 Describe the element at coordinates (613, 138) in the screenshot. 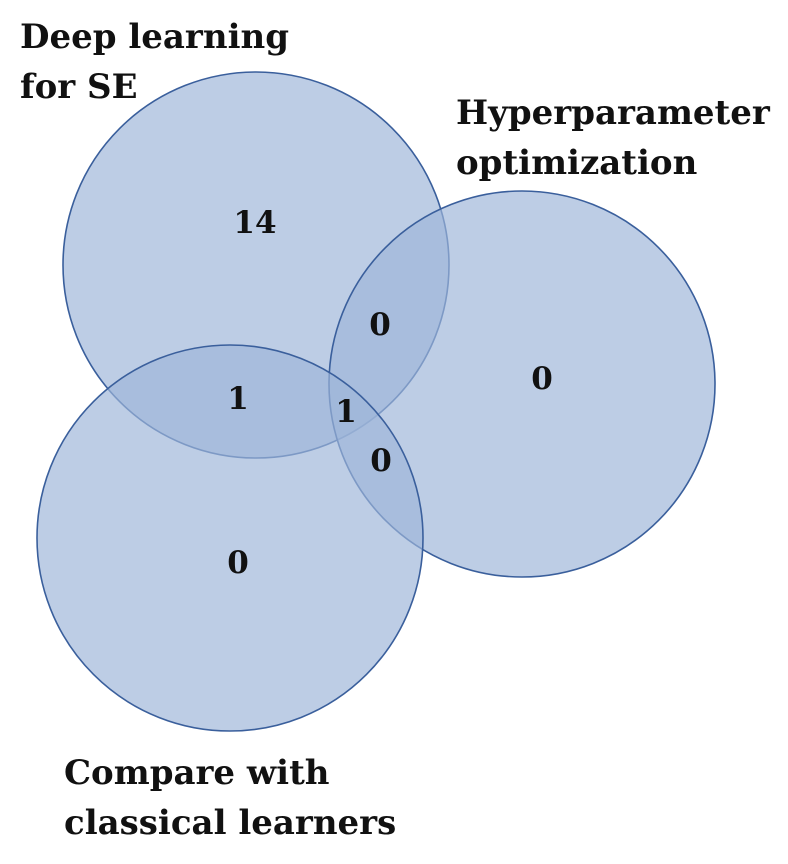

I see `set-label-hyperparameter-optimization: Hyperparameter optimization` at that location.